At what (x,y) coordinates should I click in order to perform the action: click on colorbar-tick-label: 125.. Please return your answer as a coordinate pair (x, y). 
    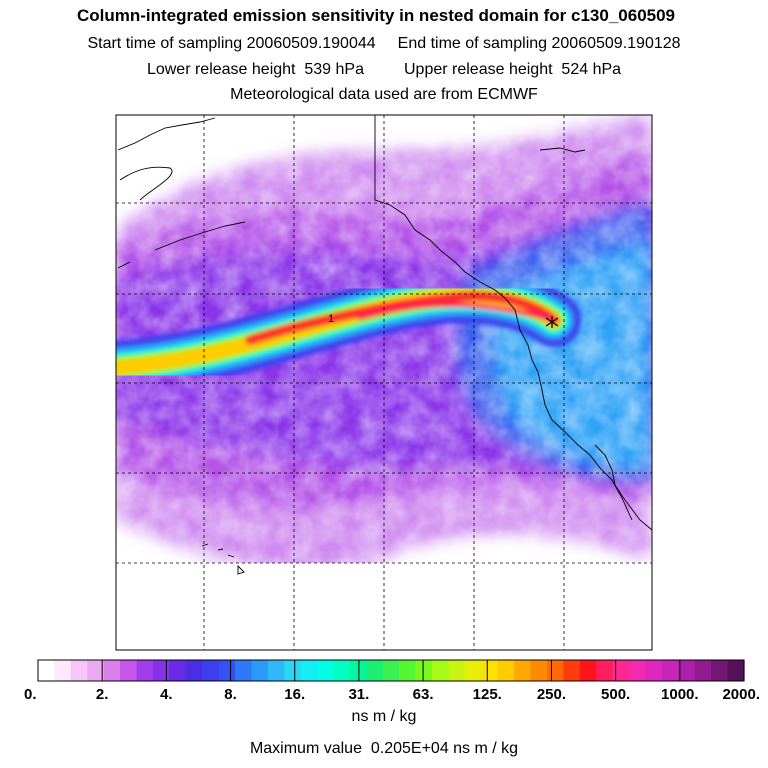
    Looking at the image, I should click on (487, 694).